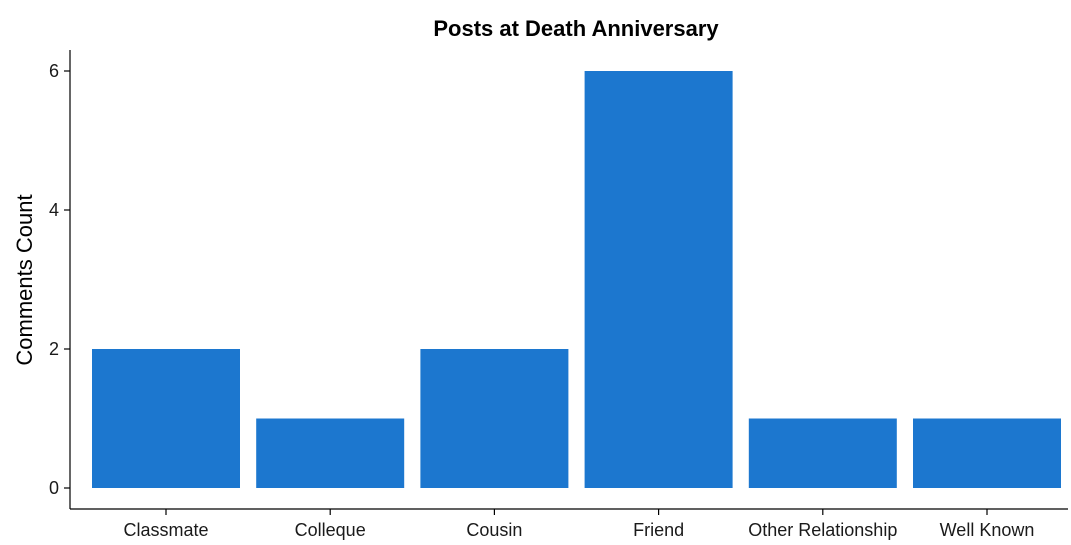  What do you see at coordinates (54, 71) in the screenshot?
I see `y-tick-label-6: 6` at bounding box center [54, 71].